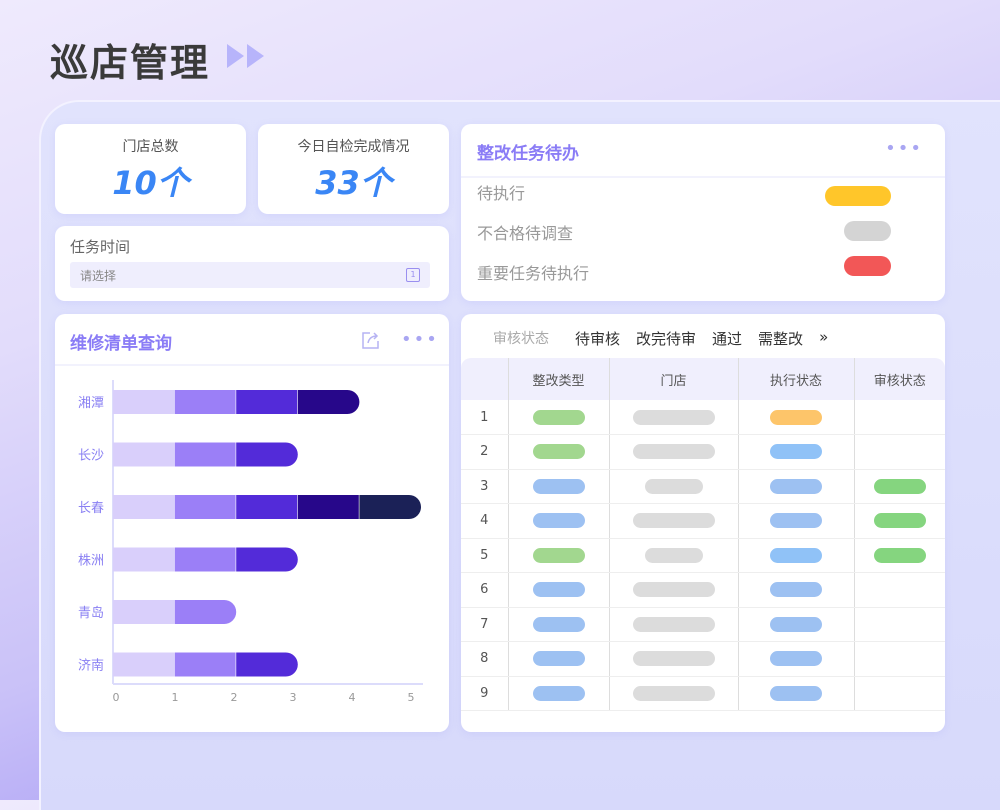 The width and height of the screenshot is (1000, 810). What do you see at coordinates (100, 247) in the screenshot?
I see `task-time-label: 任务时间` at bounding box center [100, 247].